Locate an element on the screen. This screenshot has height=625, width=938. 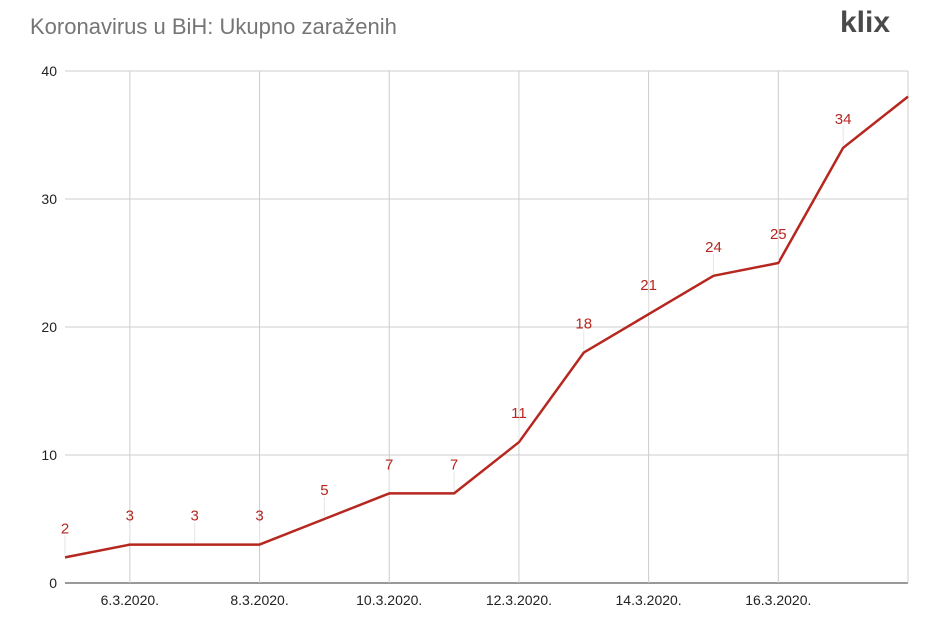
y-tick-label: 10 is located at coordinates (49, 455).